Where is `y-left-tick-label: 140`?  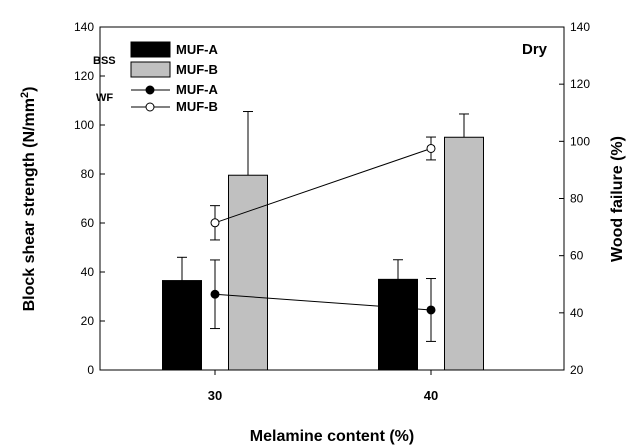
y-left-tick-label: 140 is located at coordinates (84, 27).